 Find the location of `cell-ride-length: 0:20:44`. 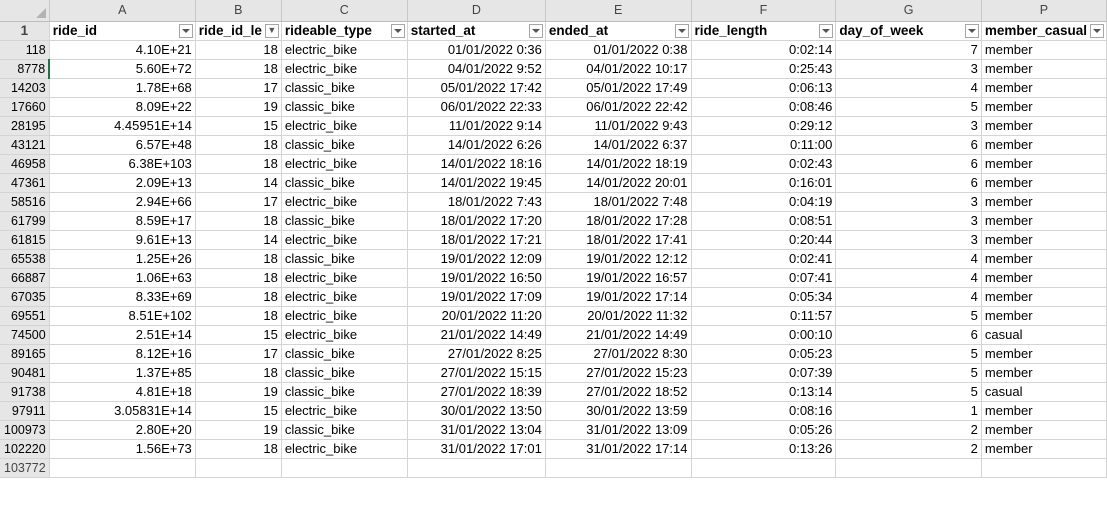

cell-ride-length: 0:20:44 is located at coordinates (764, 240).